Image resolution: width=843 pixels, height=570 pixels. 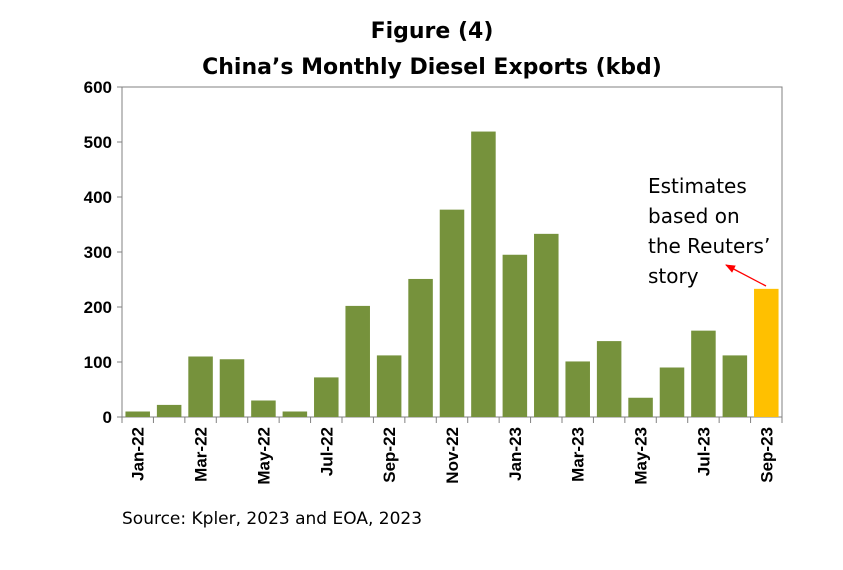 What do you see at coordinates (389, 455) in the screenshot?
I see `x-tick-label: Sep-22` at bounding box center [389, 455].